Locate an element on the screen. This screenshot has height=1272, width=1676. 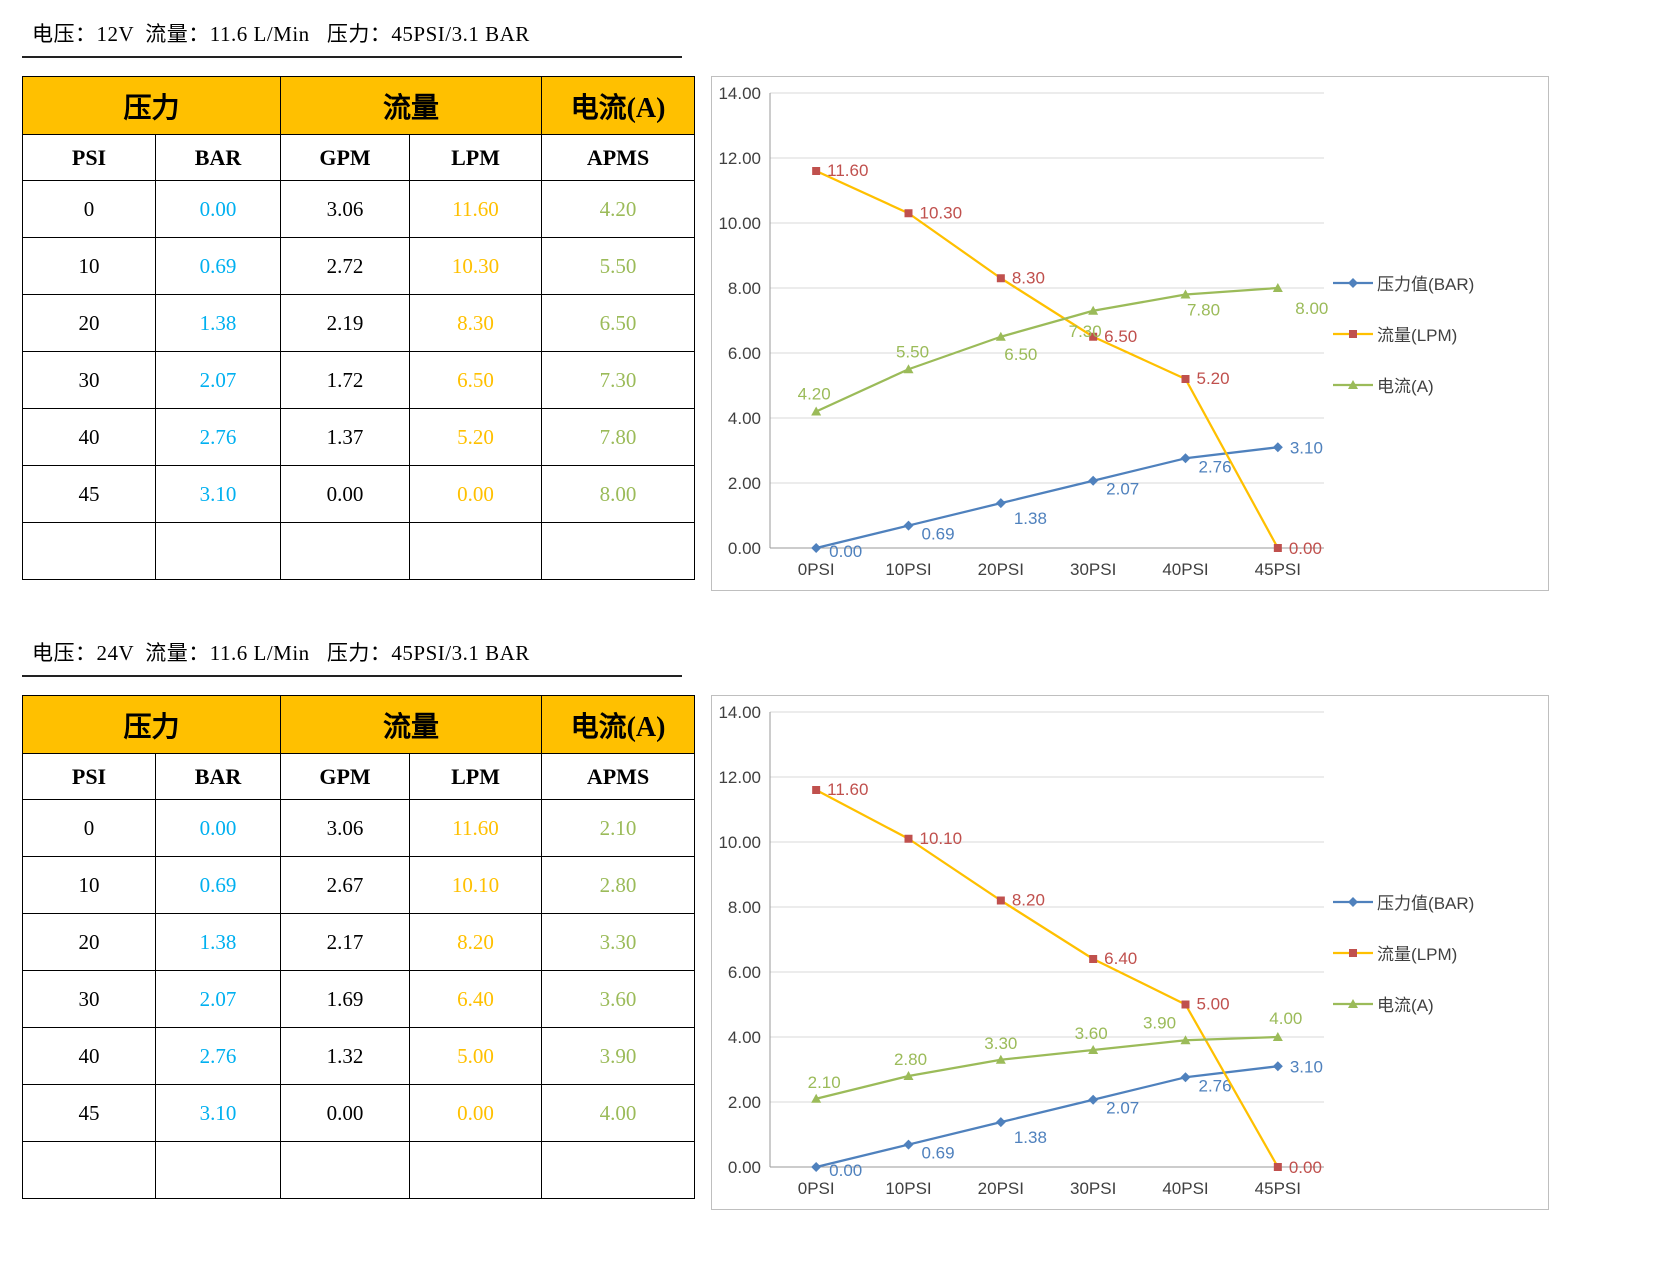
legend-label: 电流(A) is located at coordinates (1405, 1005).